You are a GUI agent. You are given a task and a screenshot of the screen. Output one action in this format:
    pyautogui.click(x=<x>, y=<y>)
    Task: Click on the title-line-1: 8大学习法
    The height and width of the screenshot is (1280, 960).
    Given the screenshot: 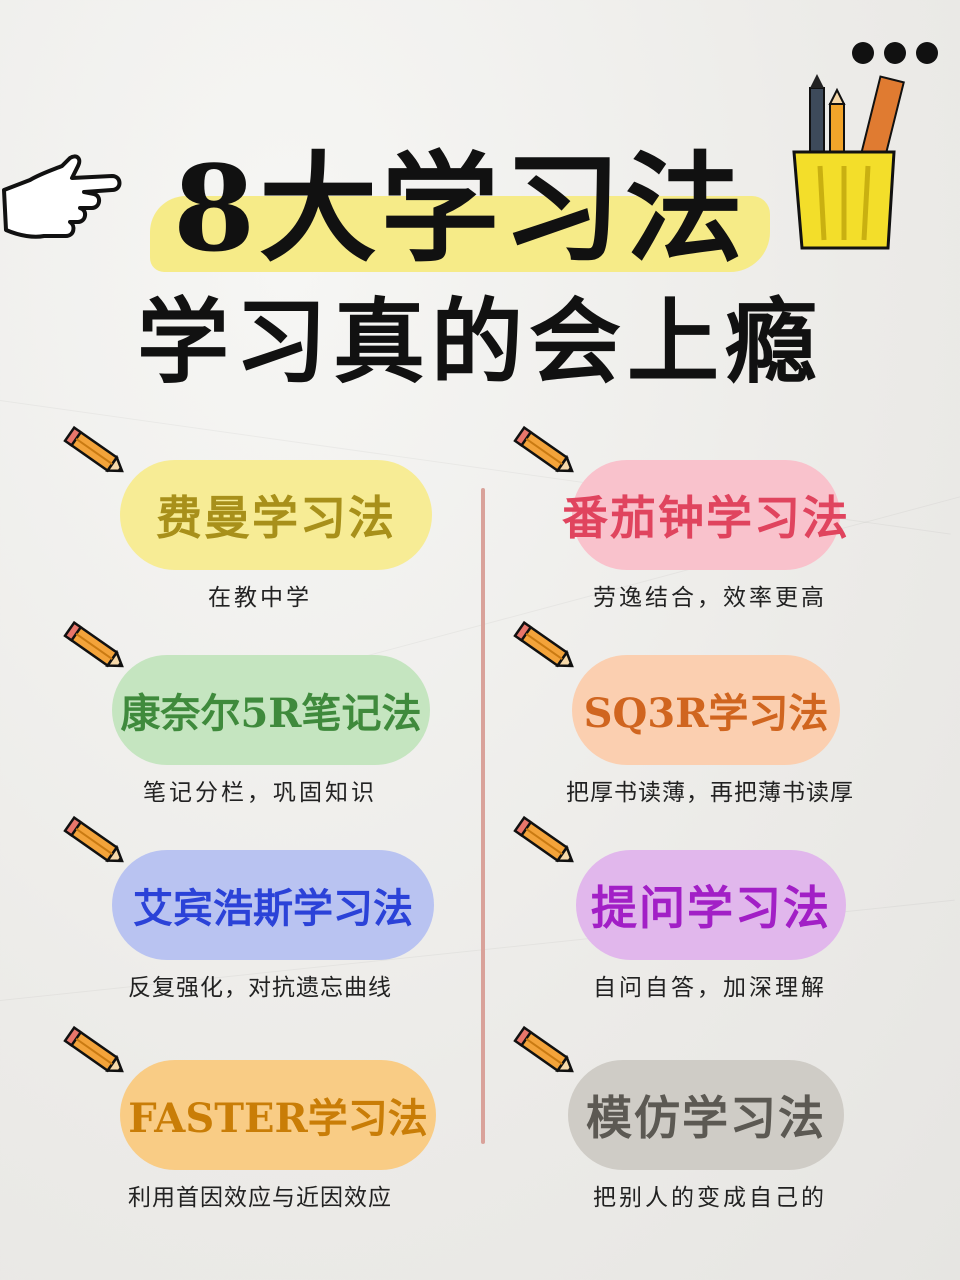 What is the action you would take?
    pyautogui.click(x=460, y=198)
    